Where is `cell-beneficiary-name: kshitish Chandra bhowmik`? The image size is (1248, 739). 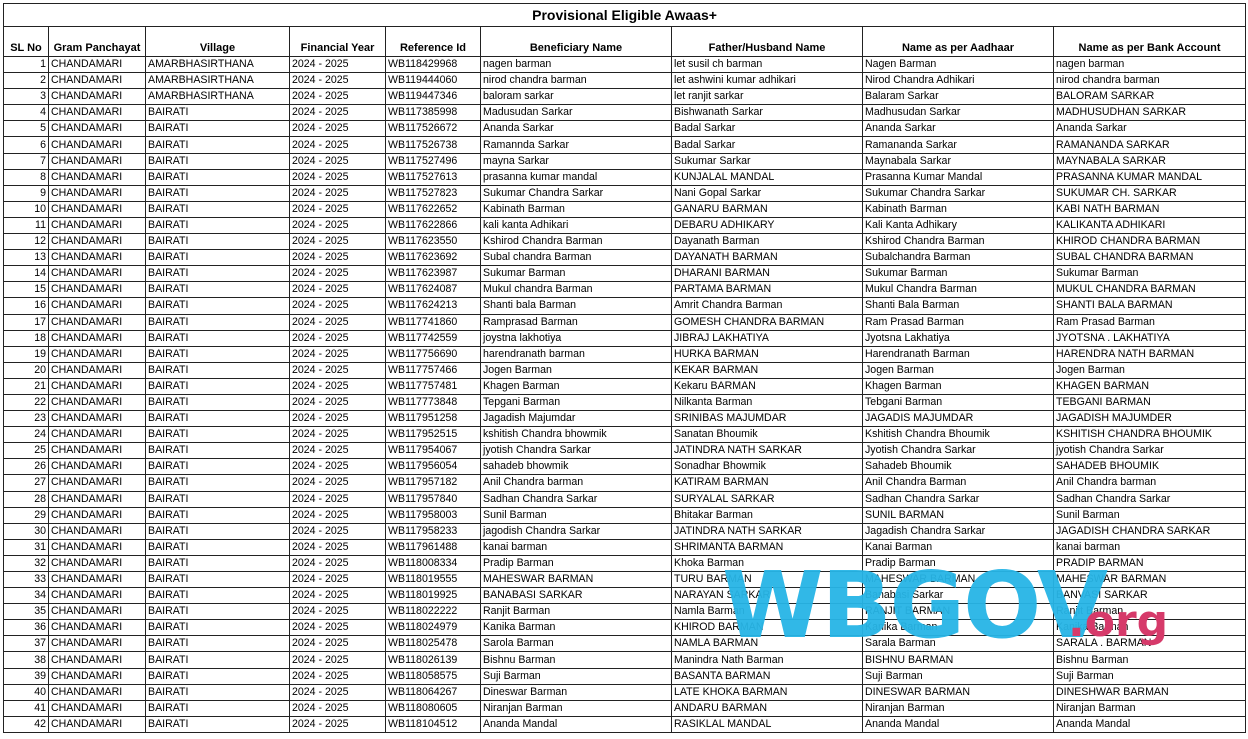
cell-beneficiary-name: kshitish Chandra bhowmik is located at coordinates (576, 435).